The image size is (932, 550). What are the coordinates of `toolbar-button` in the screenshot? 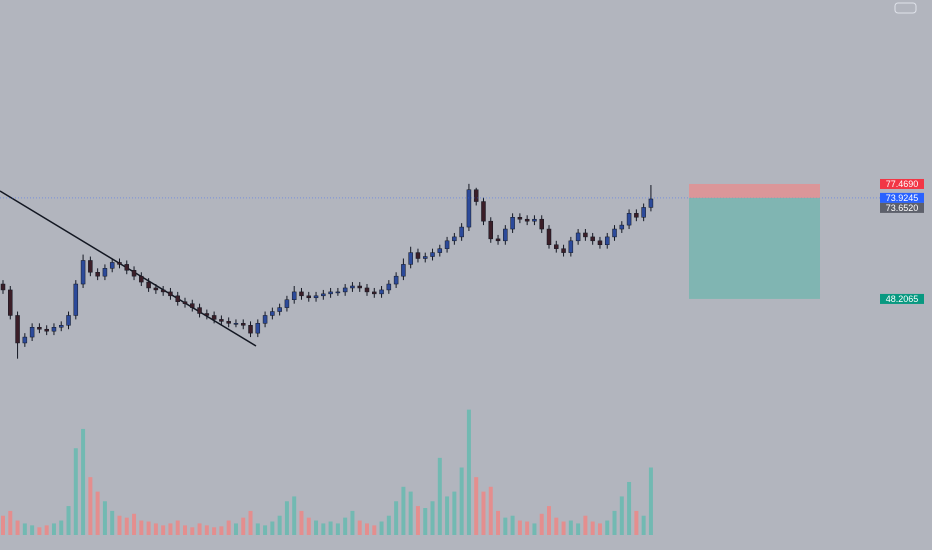 It's located at (905, 8).